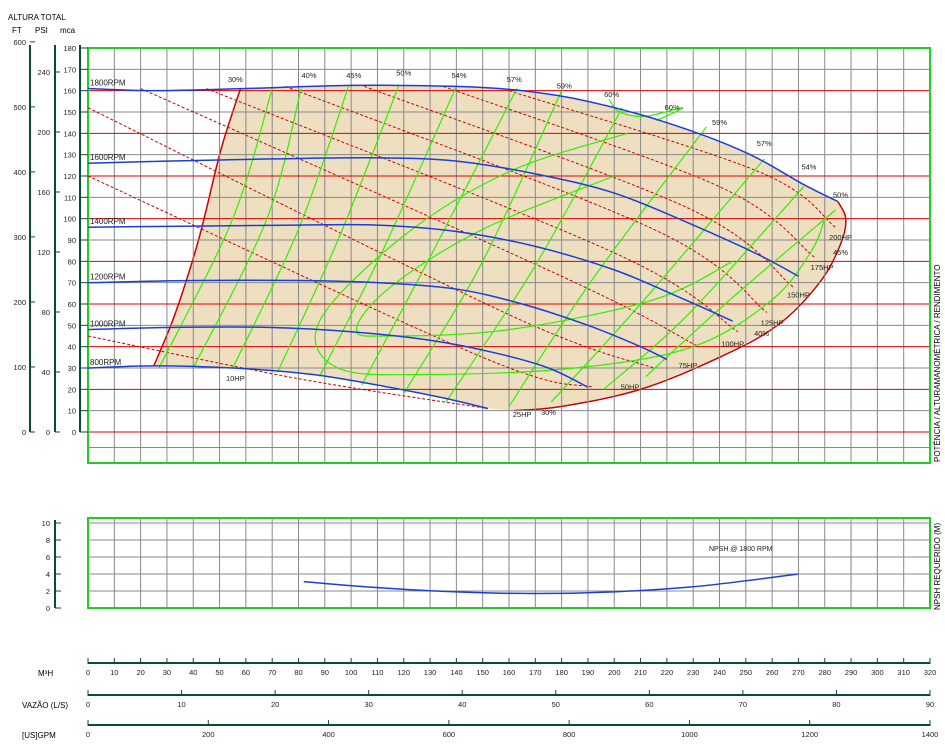 This screenshot has height=752, width=945. Describe the element at coordinates (69, 91) in the screenshot. I see `mca-tick-label: 160` at that location.